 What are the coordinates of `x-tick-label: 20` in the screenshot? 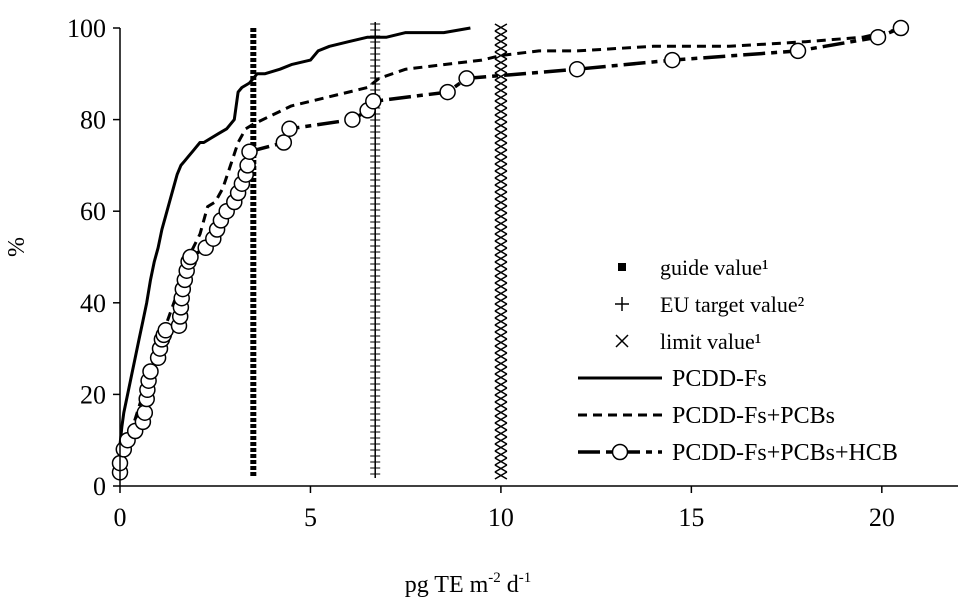 It's located at (882, 517).